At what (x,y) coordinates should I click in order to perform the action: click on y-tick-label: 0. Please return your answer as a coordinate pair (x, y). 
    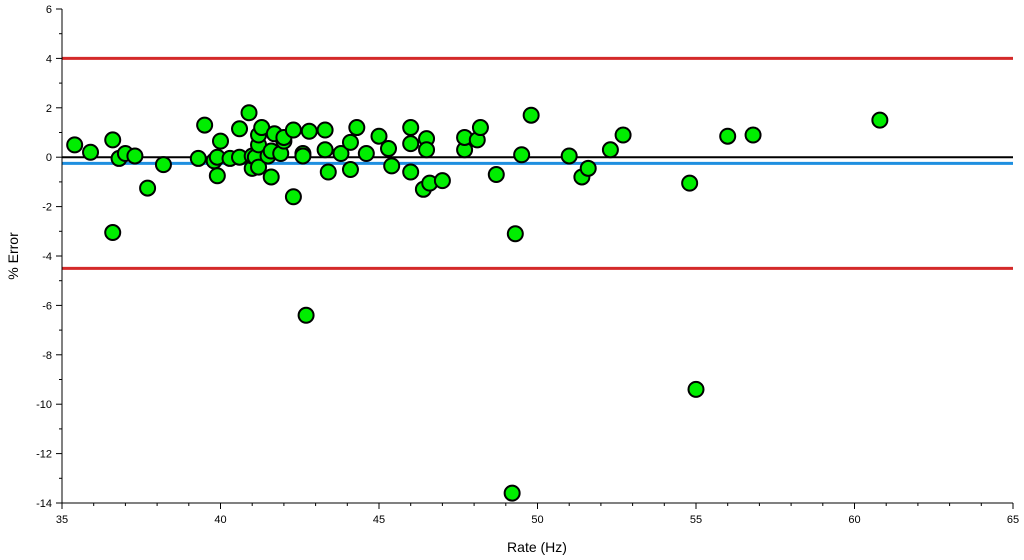
    Looking at the image, I should click on (49, 158).